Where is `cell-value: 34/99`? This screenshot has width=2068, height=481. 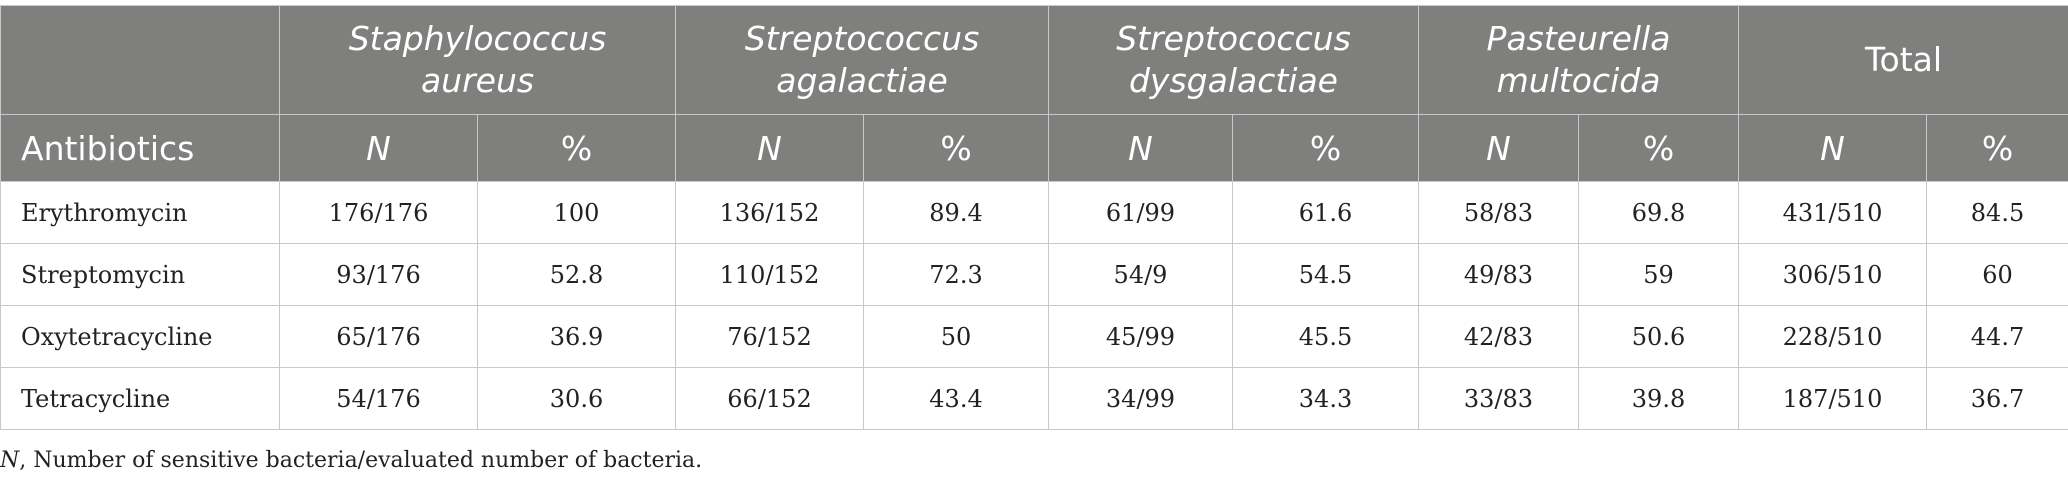 cell-value: 34/99 is located at coordinates (1140, 398).